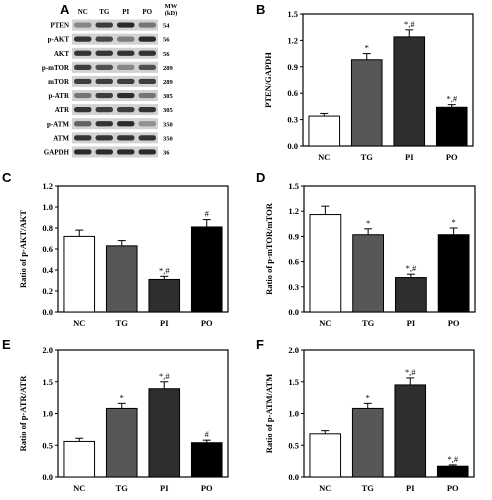  I want to click on significance-label: #, so click(207, 434).